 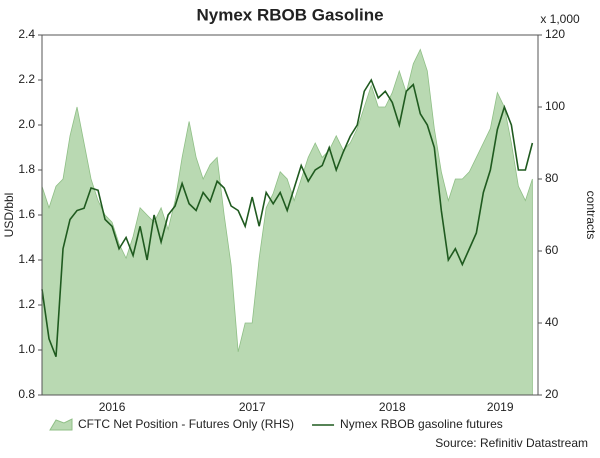 What do you see at coordinates (500, 407) in the screenshot?
I see `x-tick-label: 2019` at bounding box center [500, 407].